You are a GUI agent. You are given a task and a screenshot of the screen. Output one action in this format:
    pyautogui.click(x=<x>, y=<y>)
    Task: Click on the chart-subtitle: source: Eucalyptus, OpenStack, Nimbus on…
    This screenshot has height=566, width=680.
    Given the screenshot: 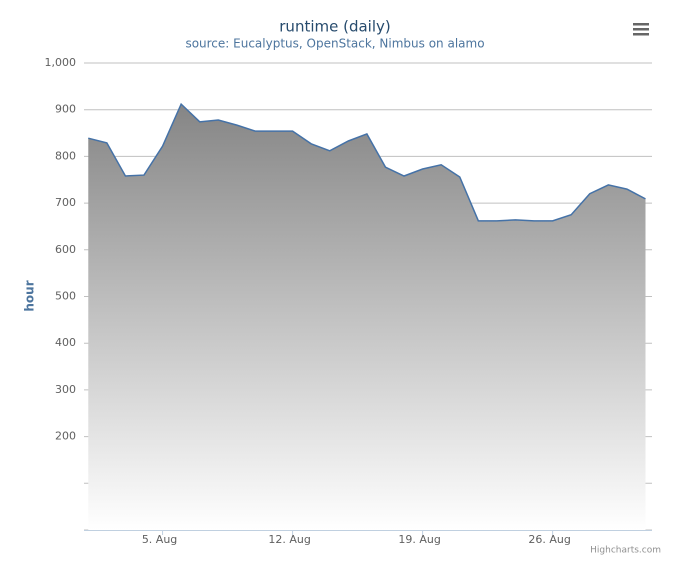 What is the action you would take?
    pyautogui.click(x=334, y=44)
    